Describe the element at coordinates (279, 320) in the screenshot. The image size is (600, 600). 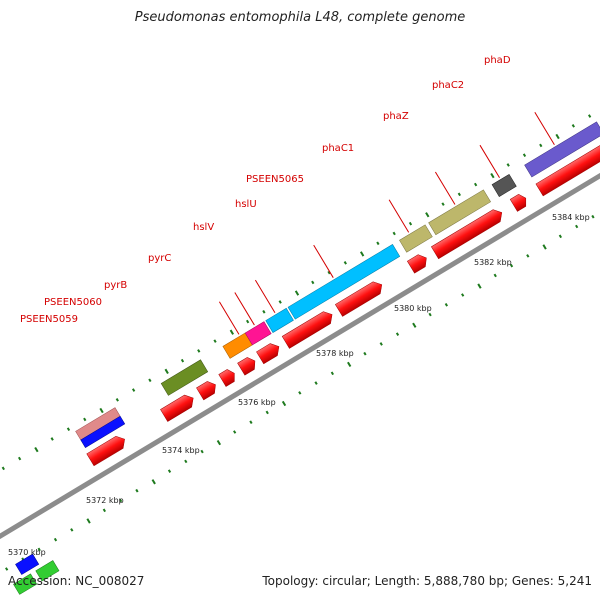
I see `gene-pyrb` at that location.